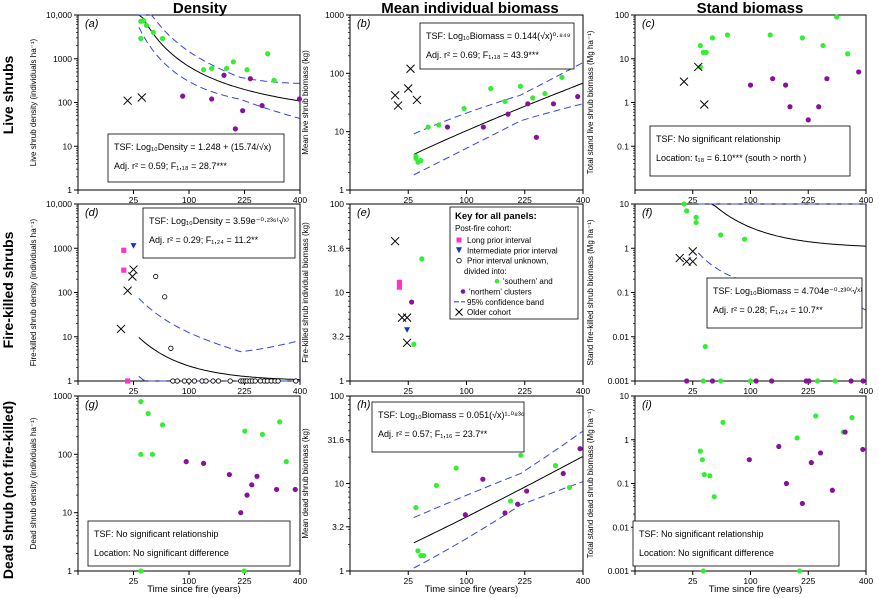  What do you see at coordinates (8, 95) in the screenshot?
I see `row-title-live: Live shrubs` at bounding box center [8, 95].